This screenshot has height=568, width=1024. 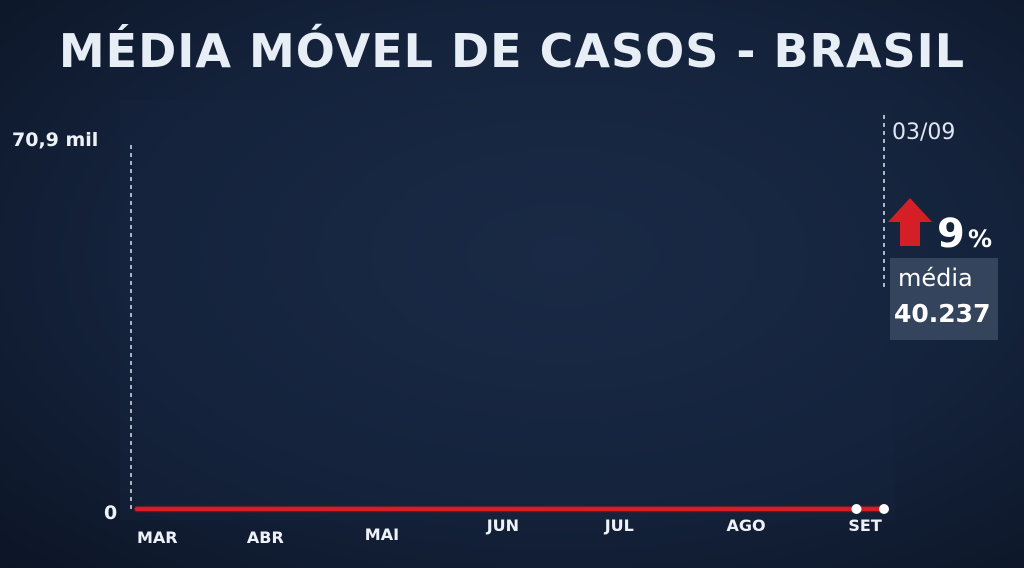 What do you see at coordinates (265, 537) in the screenshot?
I see `x-axis-label: ABR` at bounding box center [265, 537].